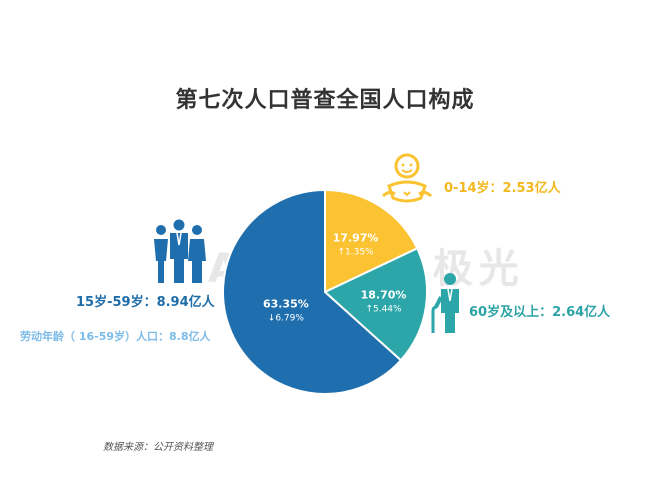 This screenshot has height=487, width=650. I want to click on slice-percent-label-1: 18.70%, so click(384, 295).